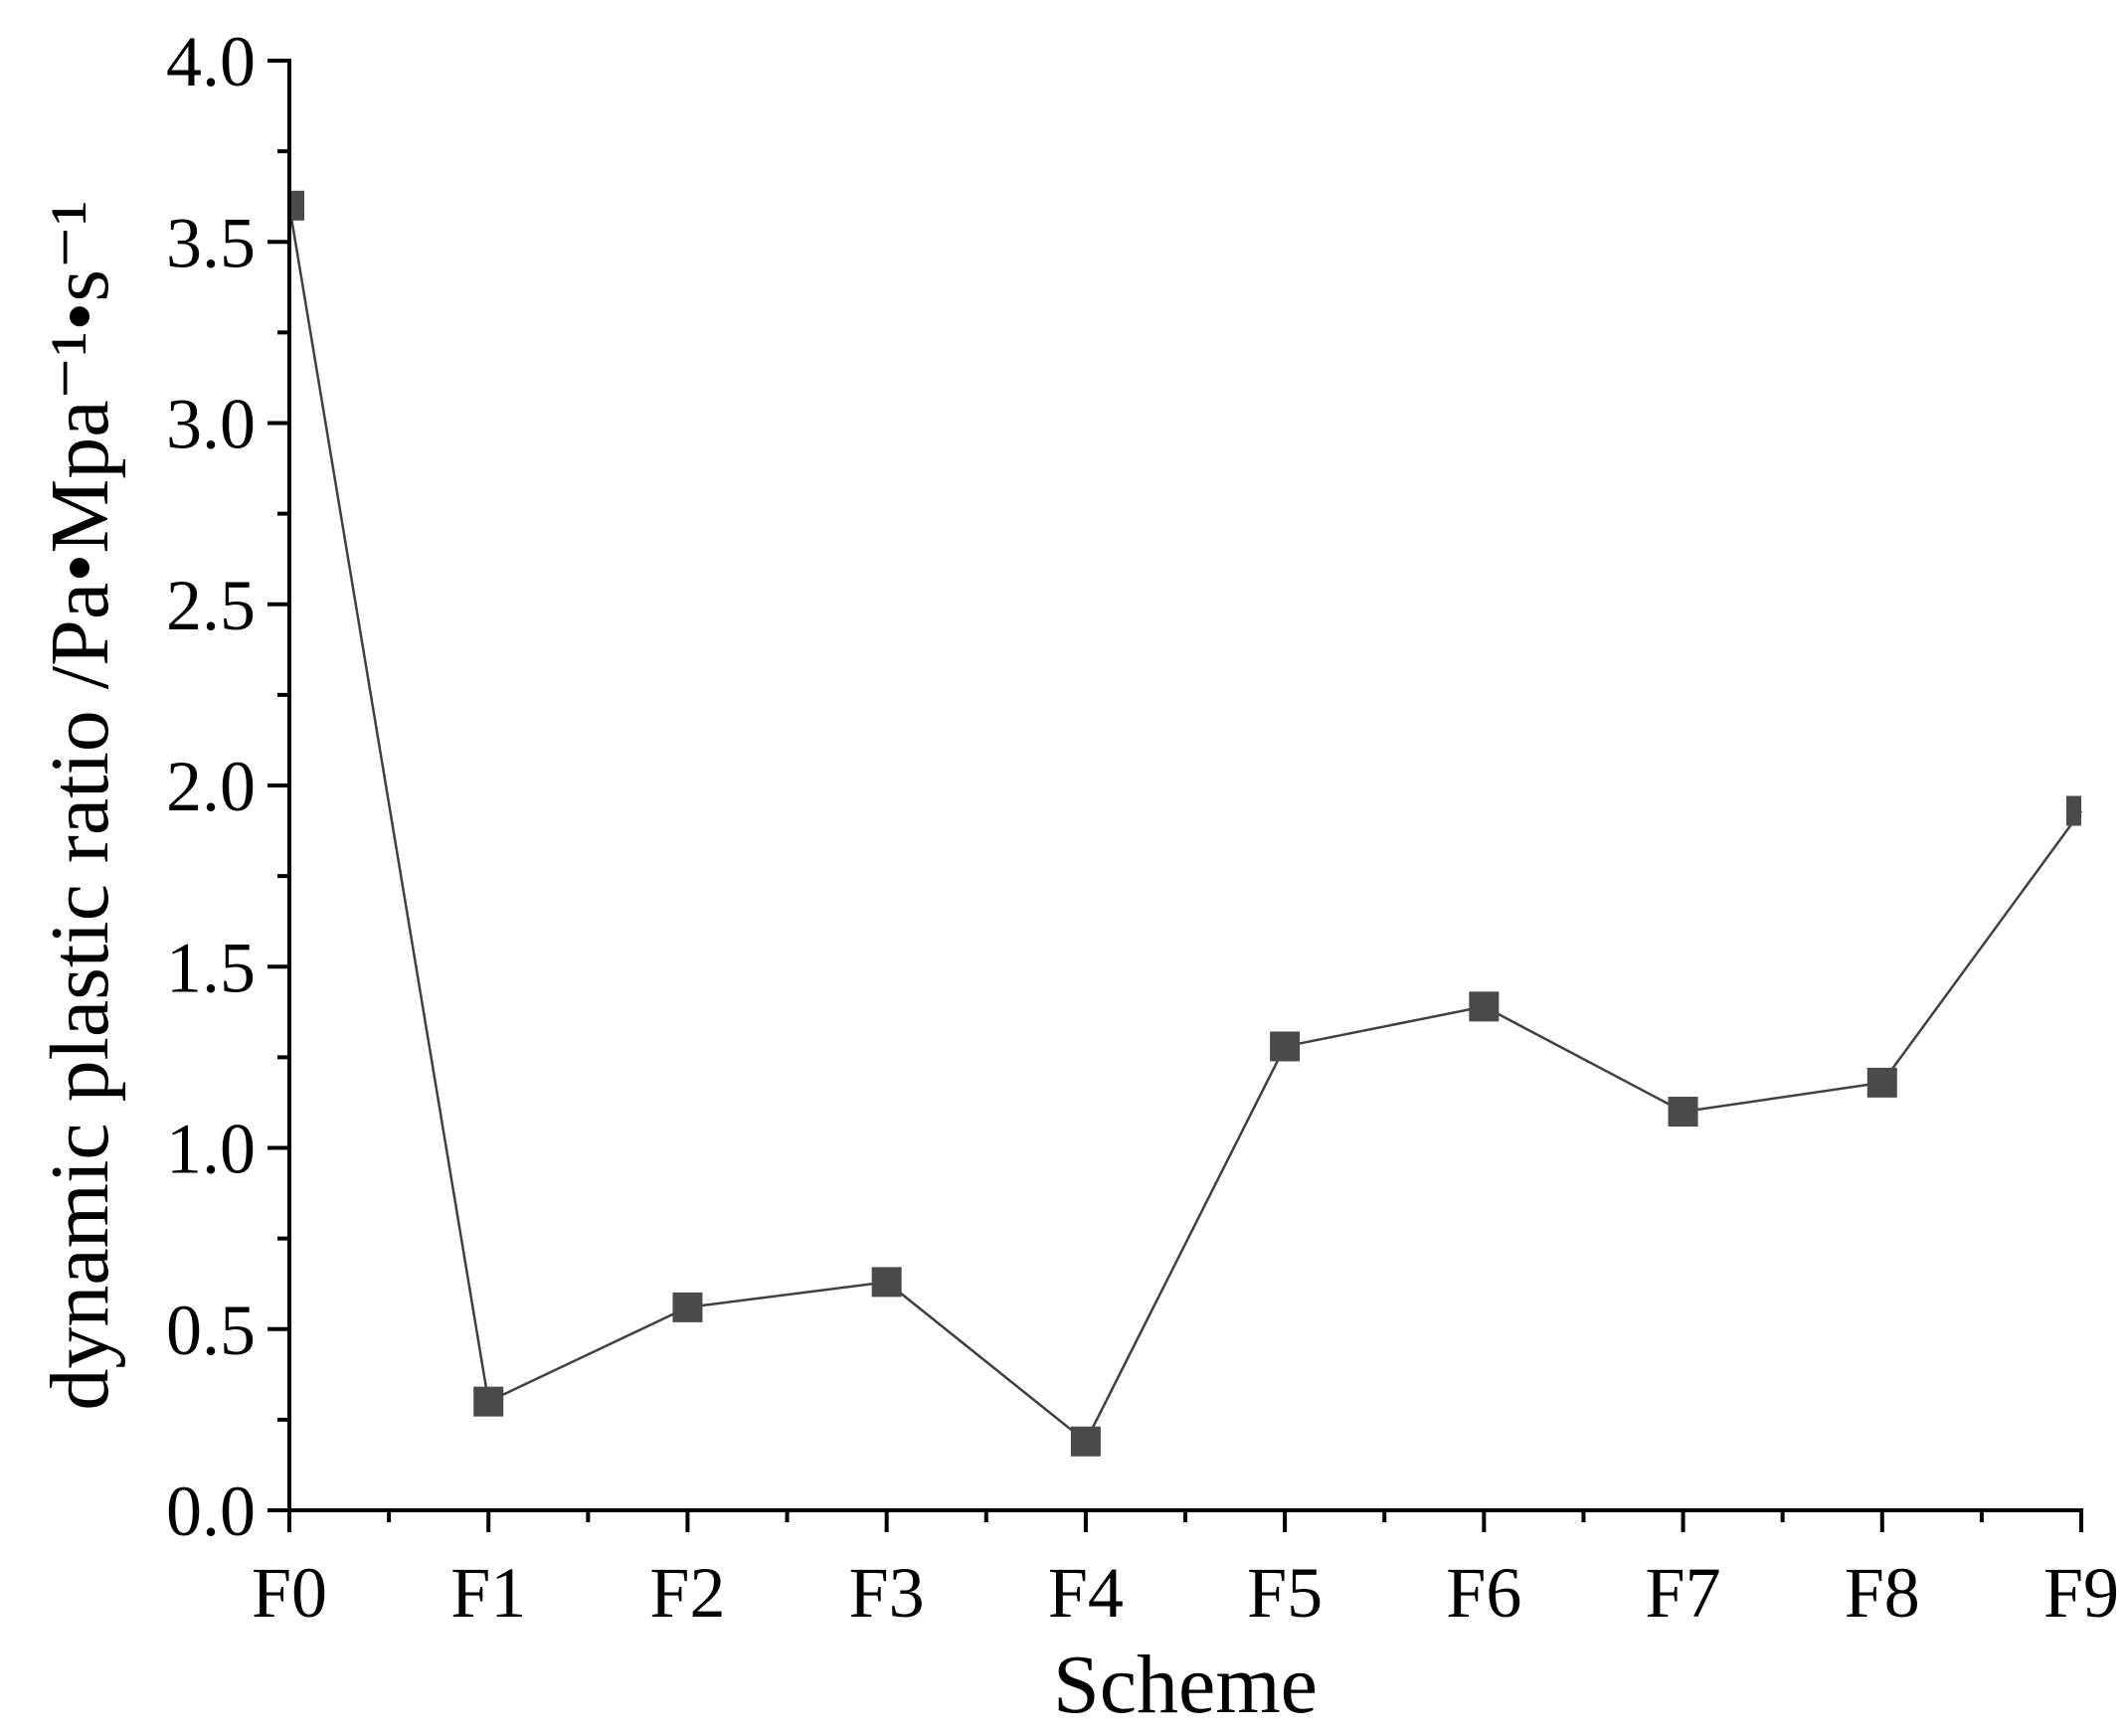  What do you see at coordinates (1285, 1593) in the screenshot?
I see `x-tick-label: F5` at bounding box center [1285, 1593].